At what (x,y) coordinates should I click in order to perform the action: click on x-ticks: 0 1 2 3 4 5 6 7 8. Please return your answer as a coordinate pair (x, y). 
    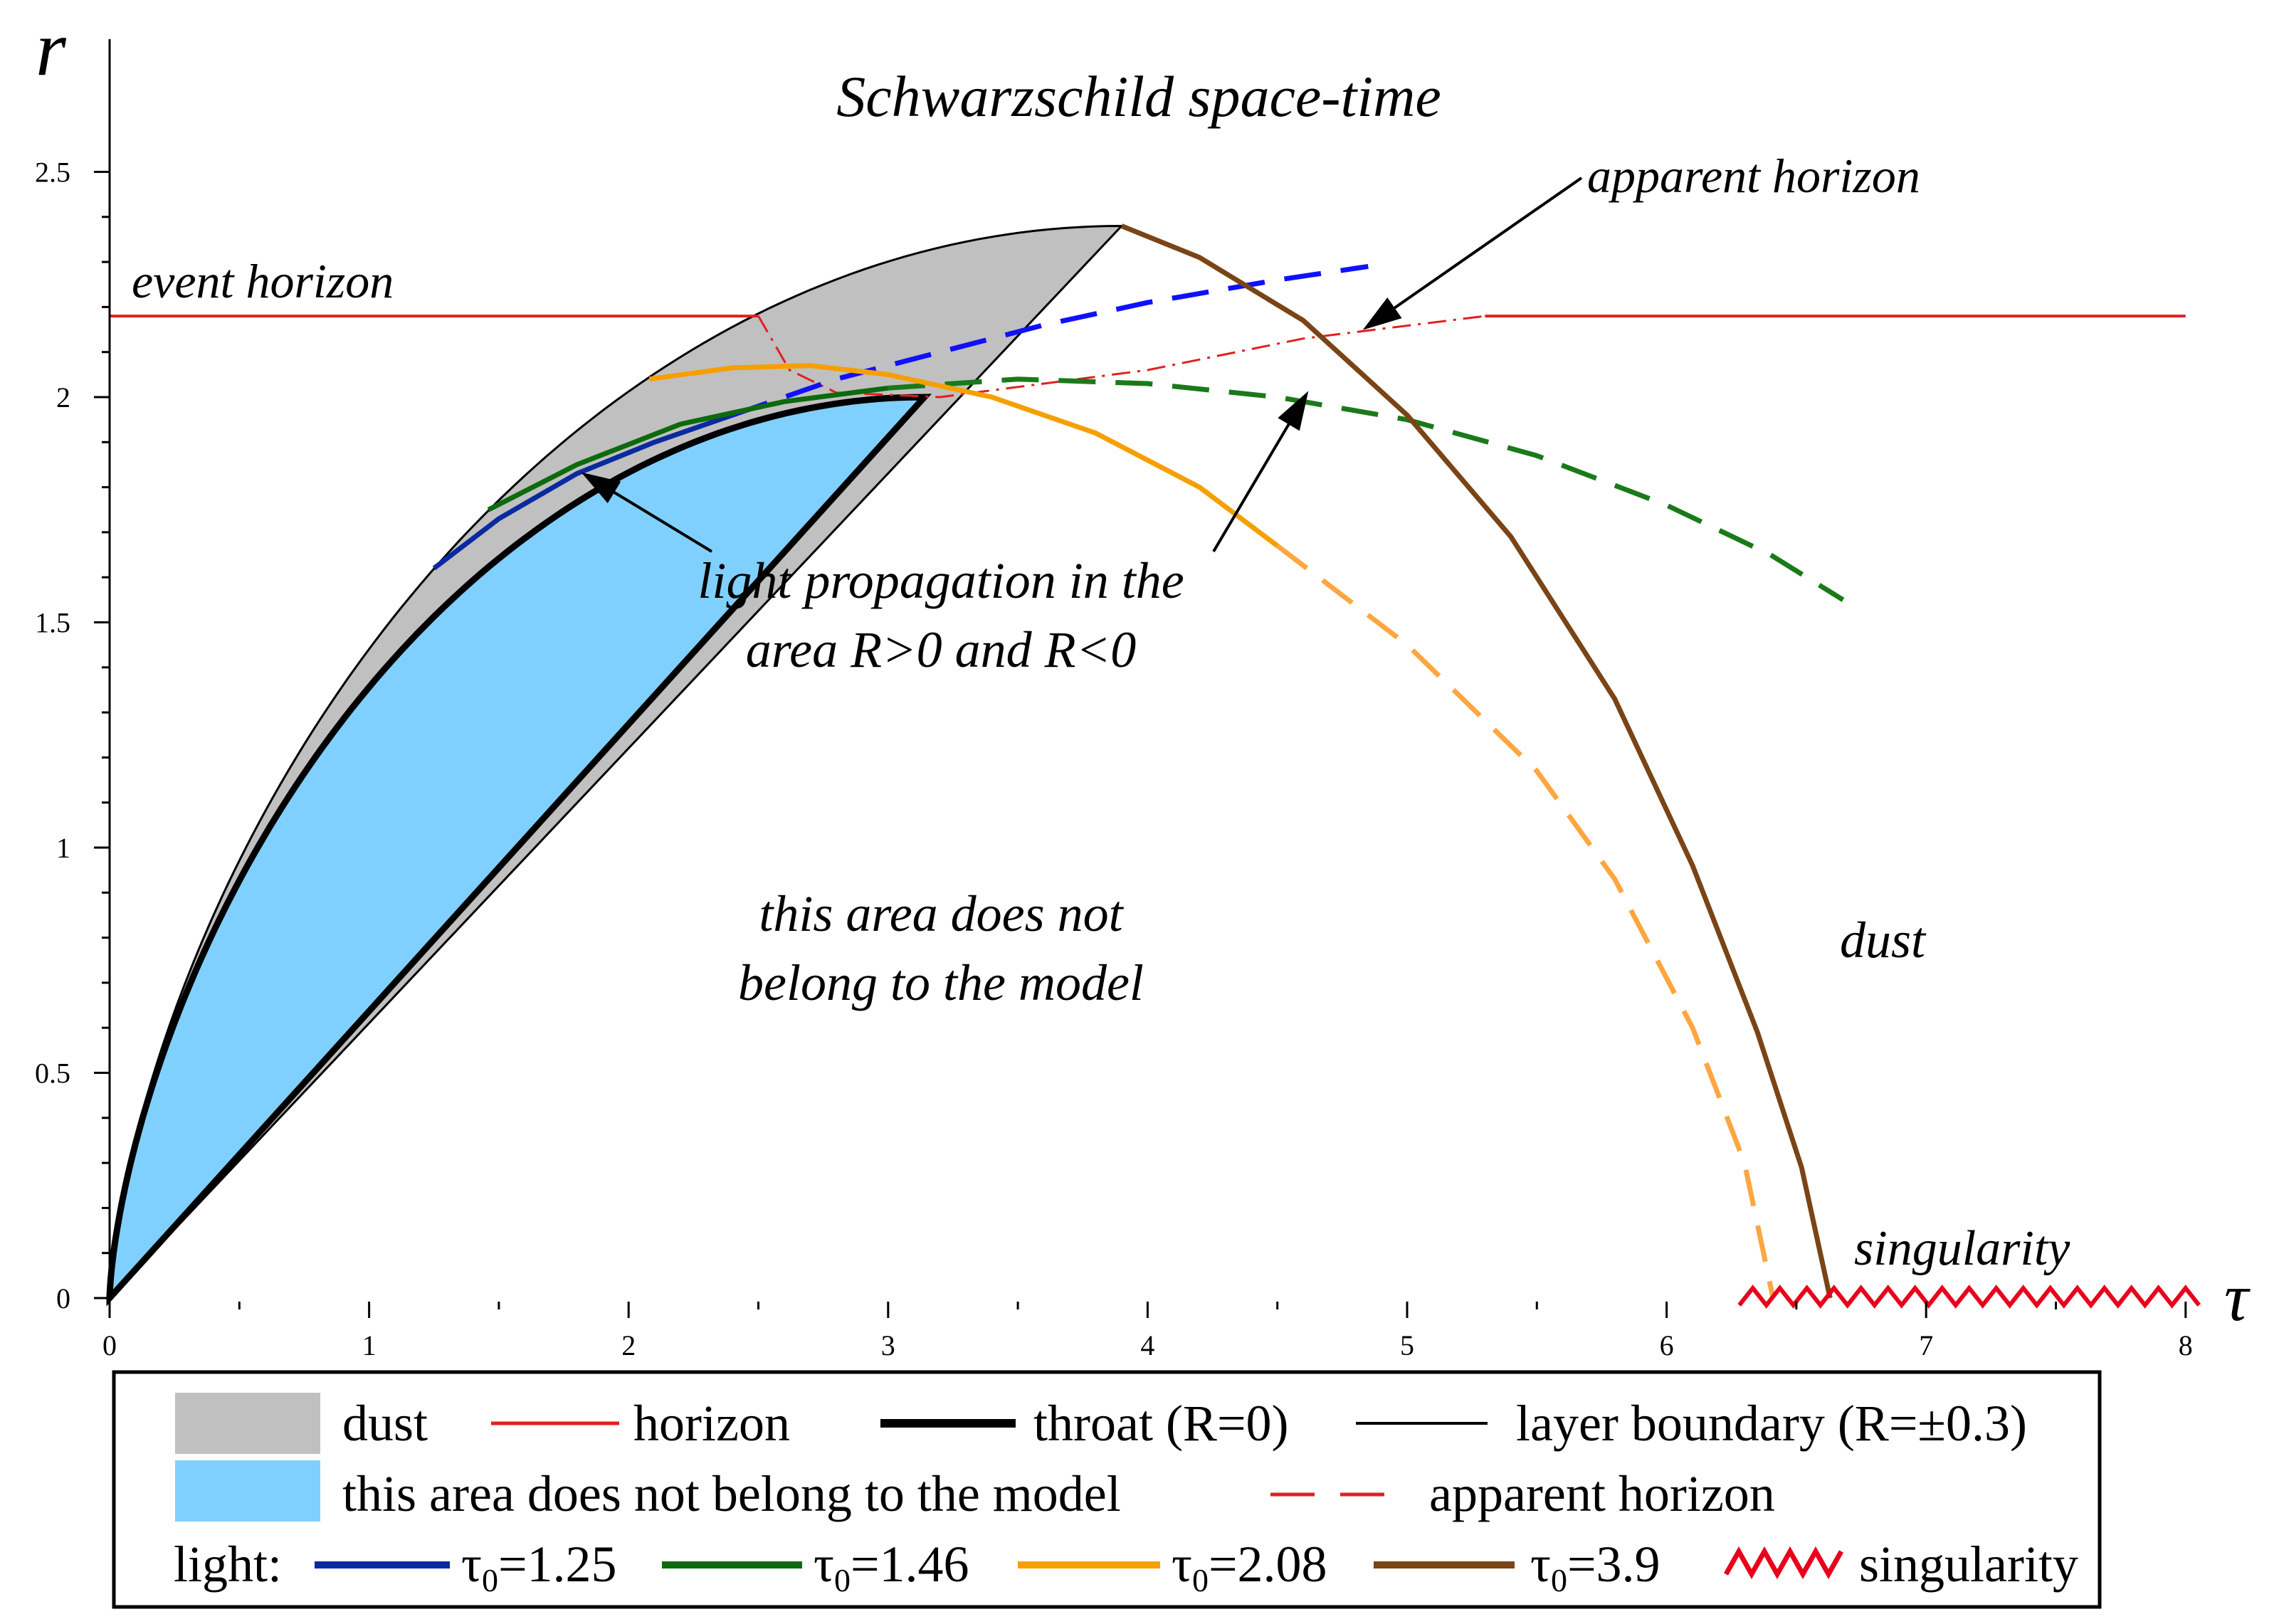
    Looking at the image, I should click on (1147, 1331).